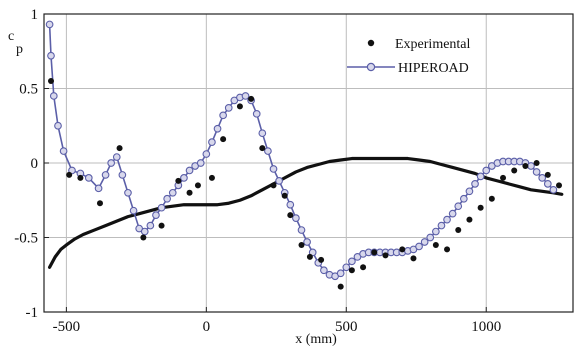 Image resolution: width=579 pixels, height=352 pixels. What do you see at coordinates (409, 56) in the screenshot?
I see `legend: Experimental HIPEROAD` at bounding box center [409, 56].